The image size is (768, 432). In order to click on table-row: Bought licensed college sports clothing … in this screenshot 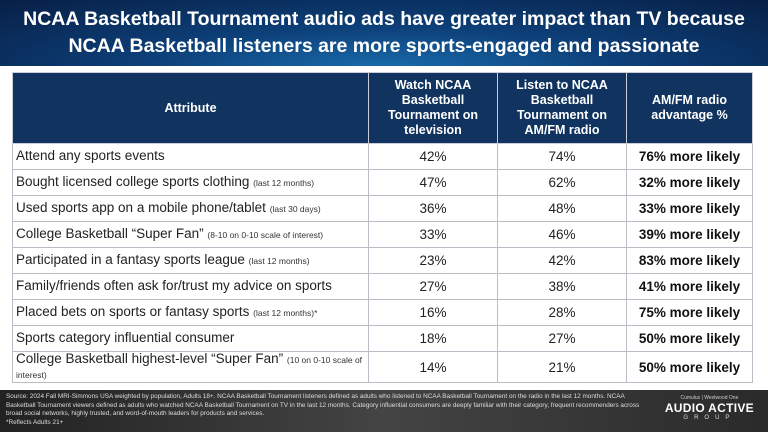, I will do `click(382, 182)`.